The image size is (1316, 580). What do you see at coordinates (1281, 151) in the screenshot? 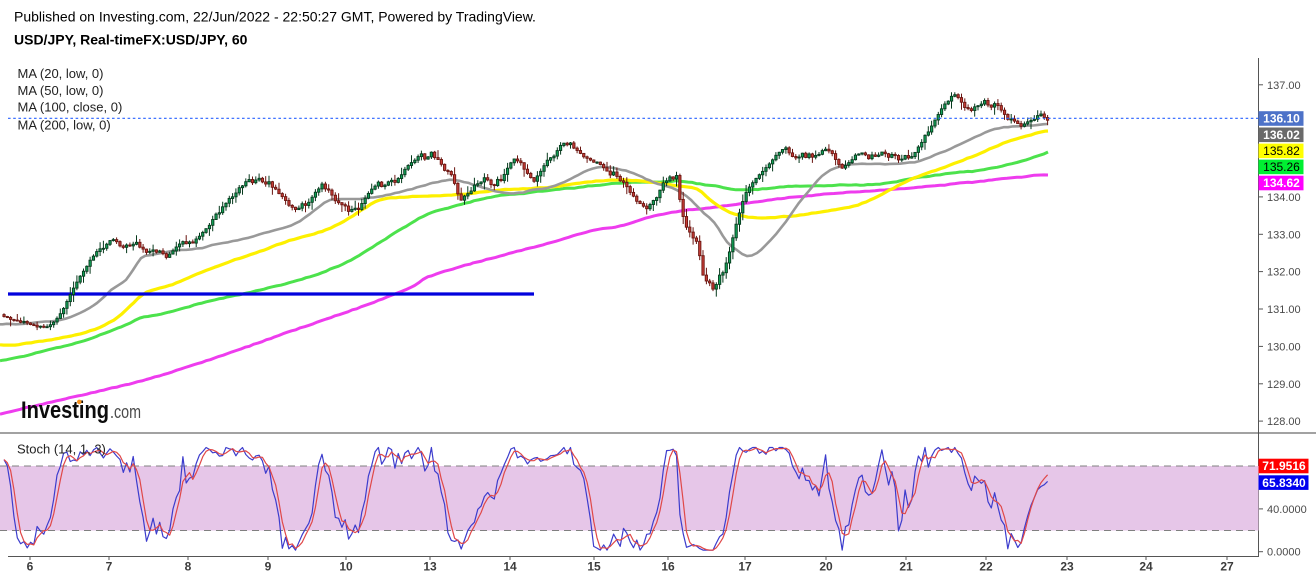
I see `svg-text: 135.82` at bounding box center [1281, 151].